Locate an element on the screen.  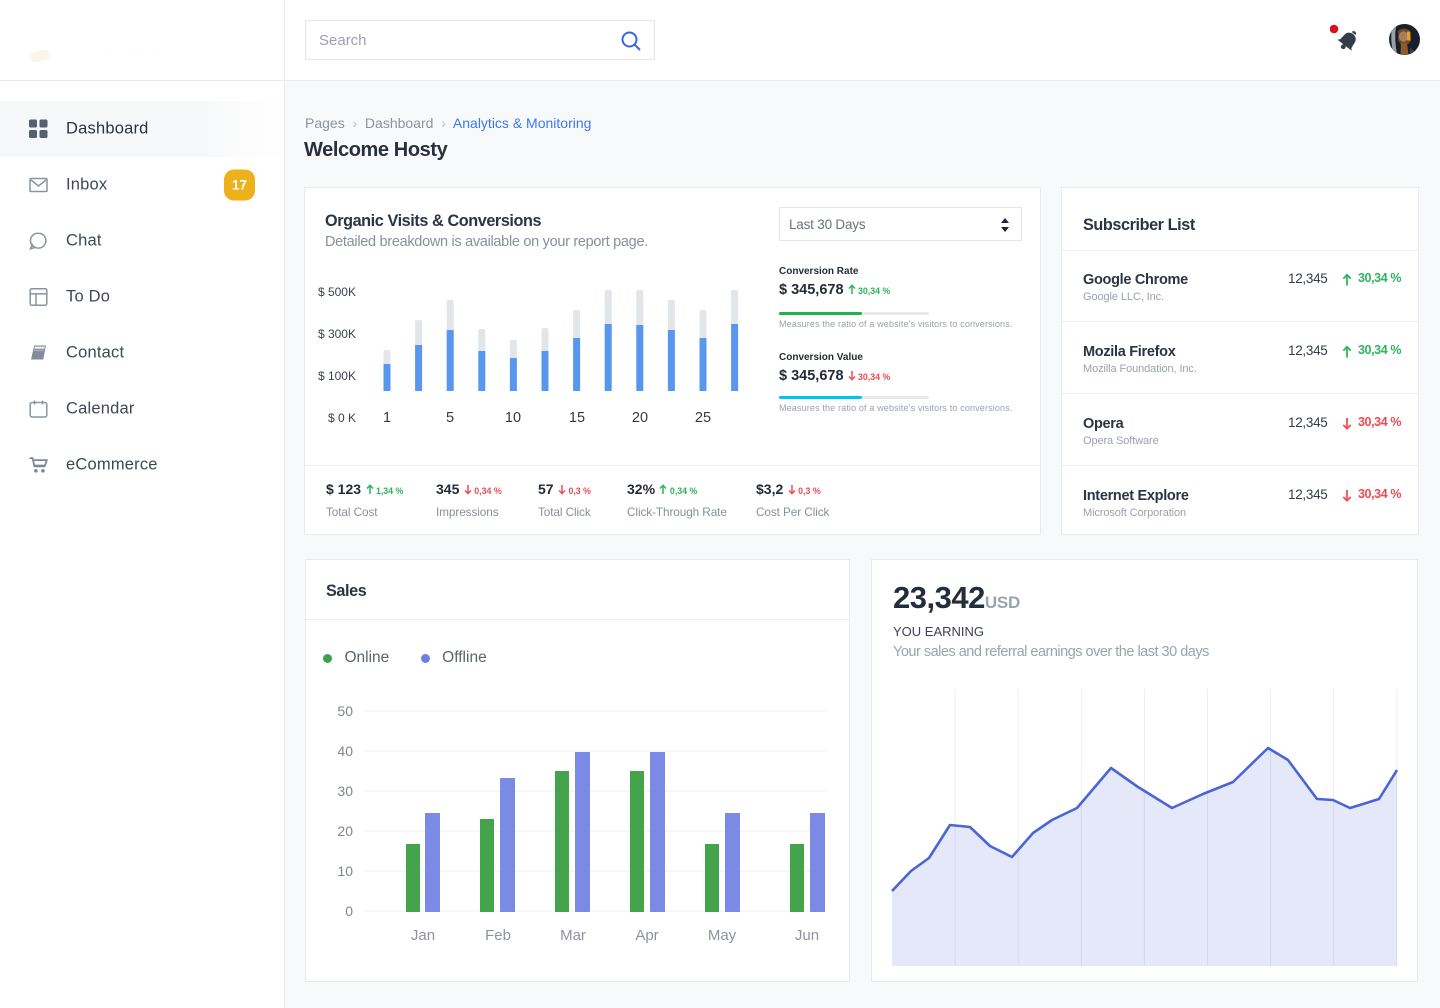
svg-text: 25 is located at coordinates (703, 418).